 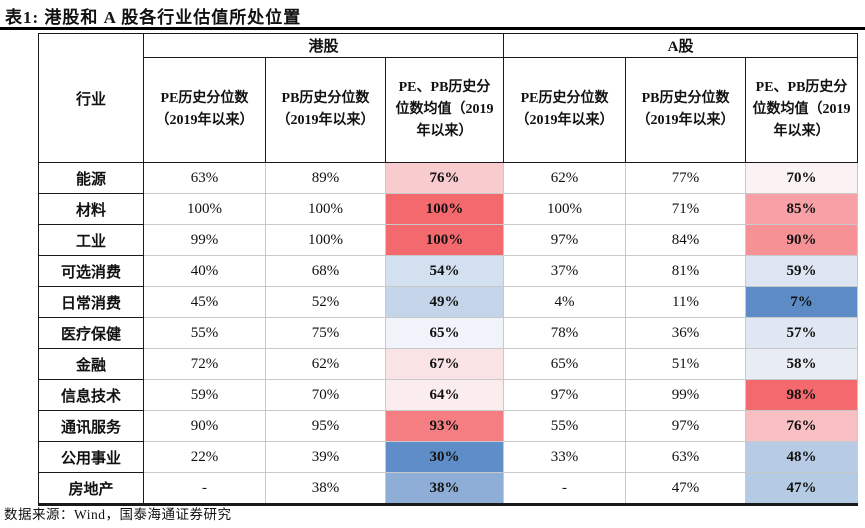 I want to click on a-pe-cell: 4%, so click(x=565, y=302).